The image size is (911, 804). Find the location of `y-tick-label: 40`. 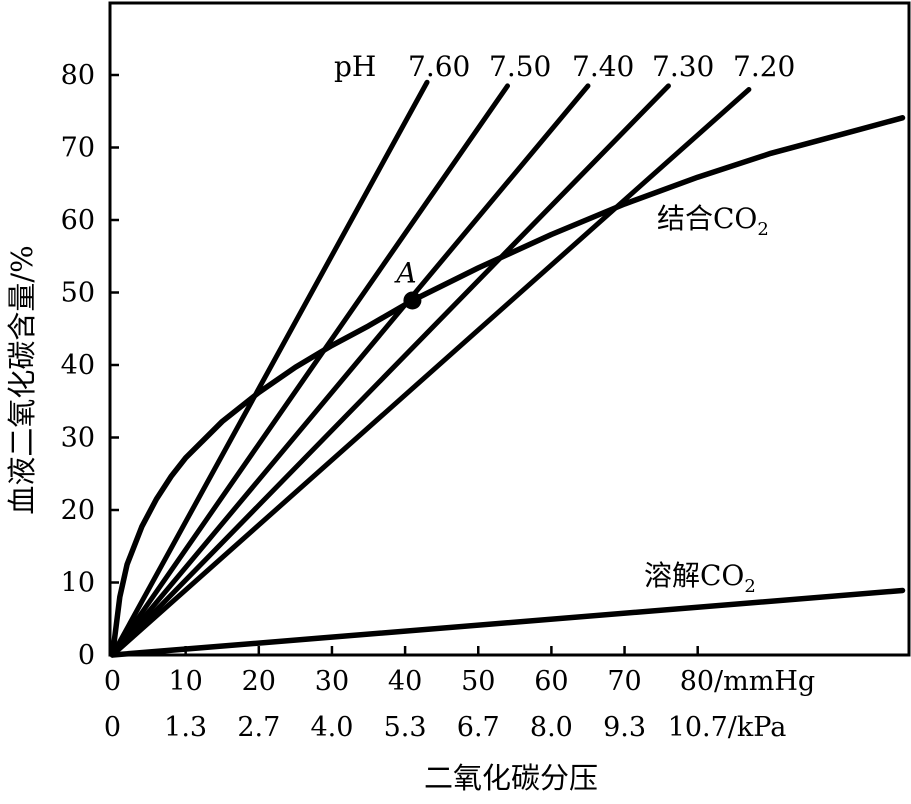

y-tick-label: 40 is located at coordinates (78, 365).